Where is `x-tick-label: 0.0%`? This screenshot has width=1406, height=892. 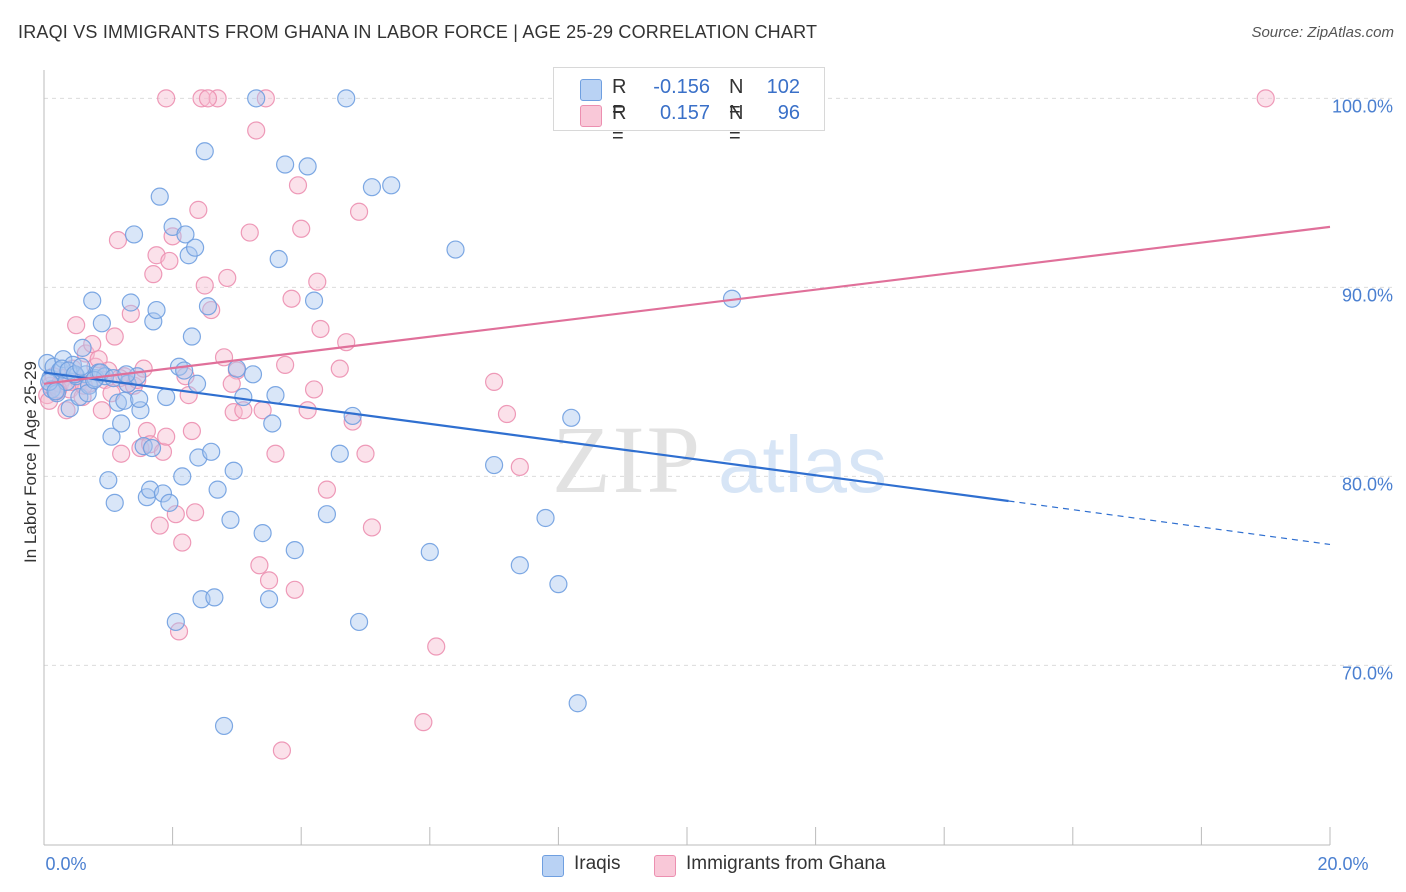
x-tick-label: 0.0% is located at coordinates (65, 864).